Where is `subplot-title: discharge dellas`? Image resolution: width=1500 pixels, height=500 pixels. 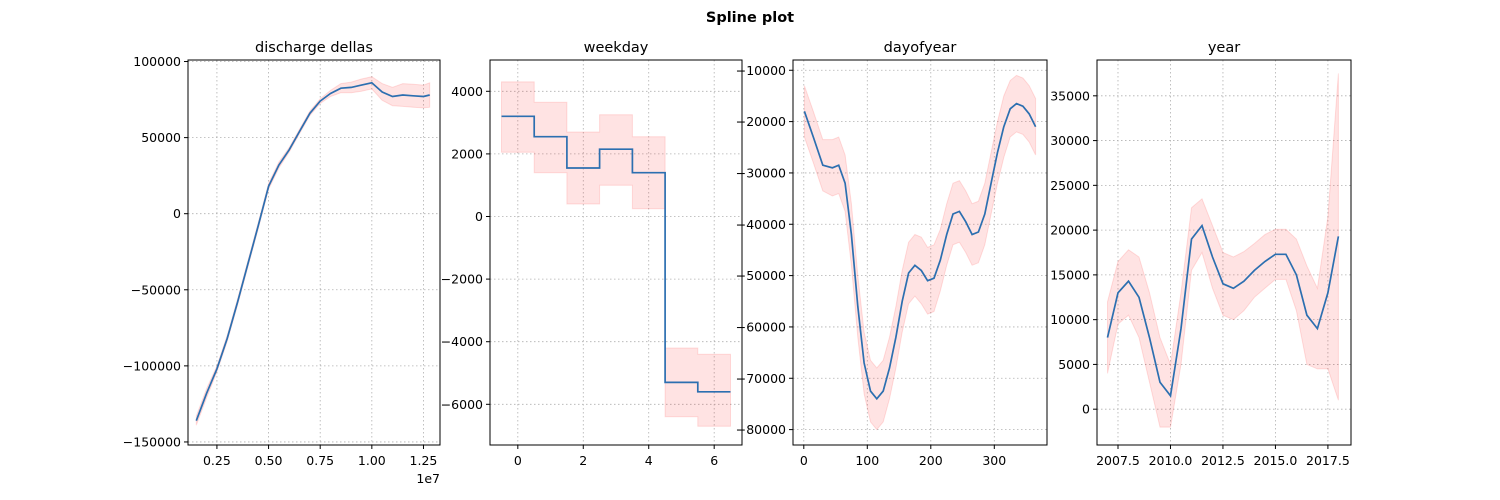
subplot-title: discharge dellas is located at coordinates (314, 48).